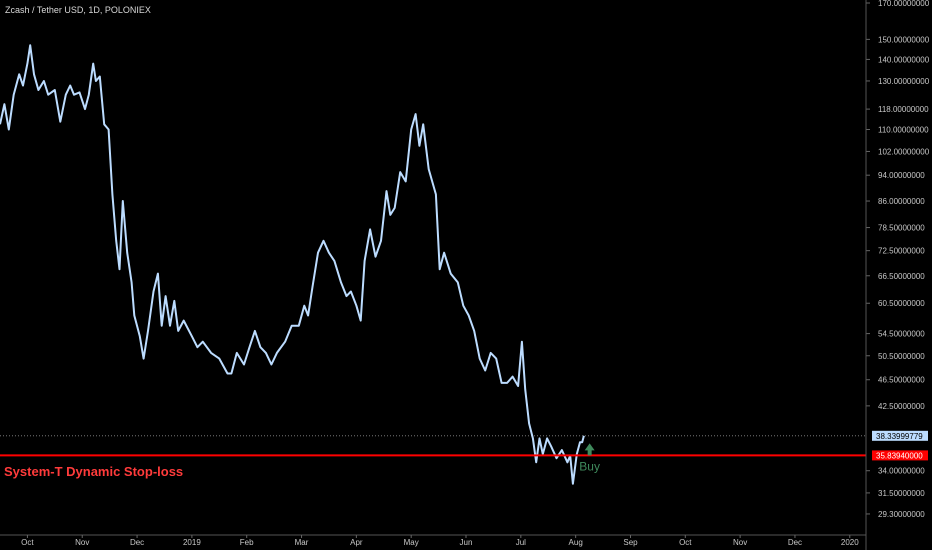  I want to click on y-tick-label: 150.00000000, so click(904, 39).